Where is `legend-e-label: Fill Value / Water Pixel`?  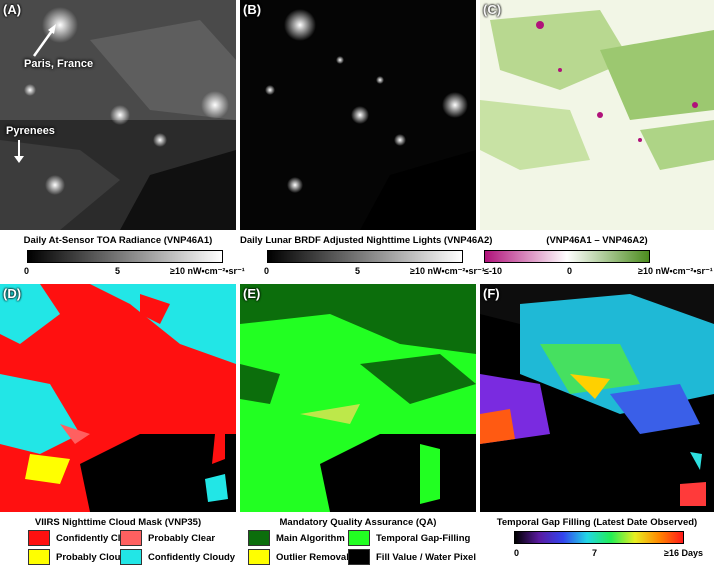
legend-e-label: Fill Value / Water Pixel is located at coordinates (426, 557).